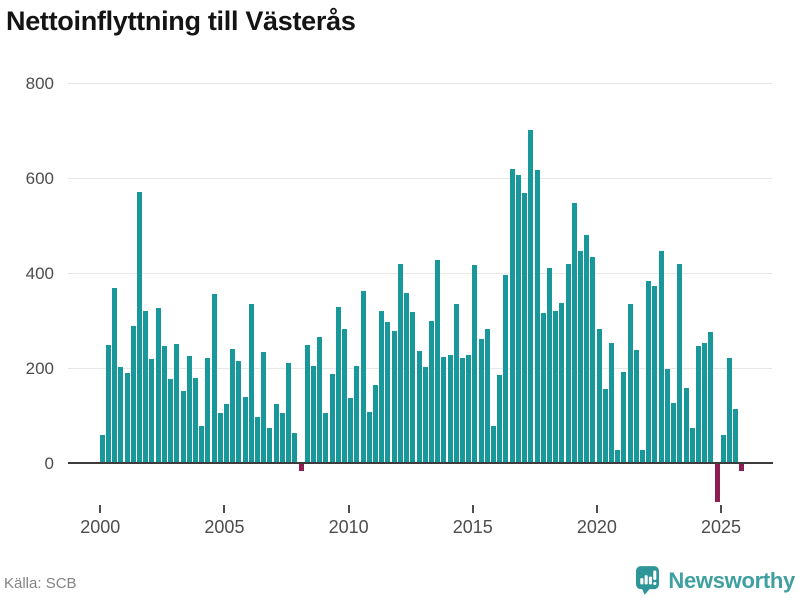 This screenshot has height=600, width=800. I want to click on bar-2022Q4, so click(667, 416).